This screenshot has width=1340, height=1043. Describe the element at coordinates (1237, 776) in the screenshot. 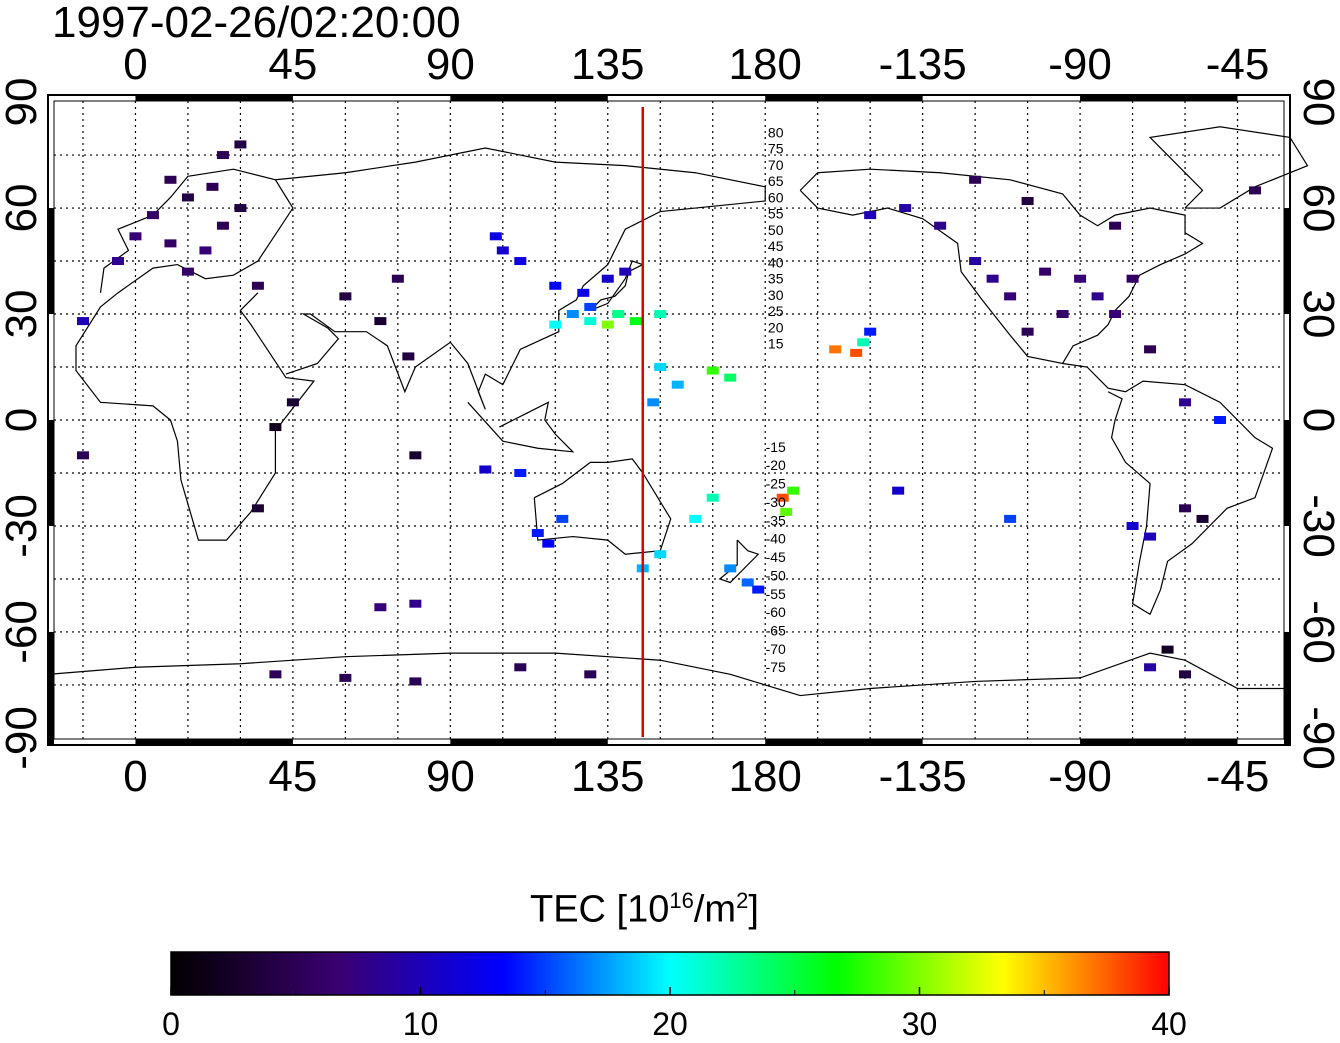

I see `lon-tick-bottom: -45` at that location.